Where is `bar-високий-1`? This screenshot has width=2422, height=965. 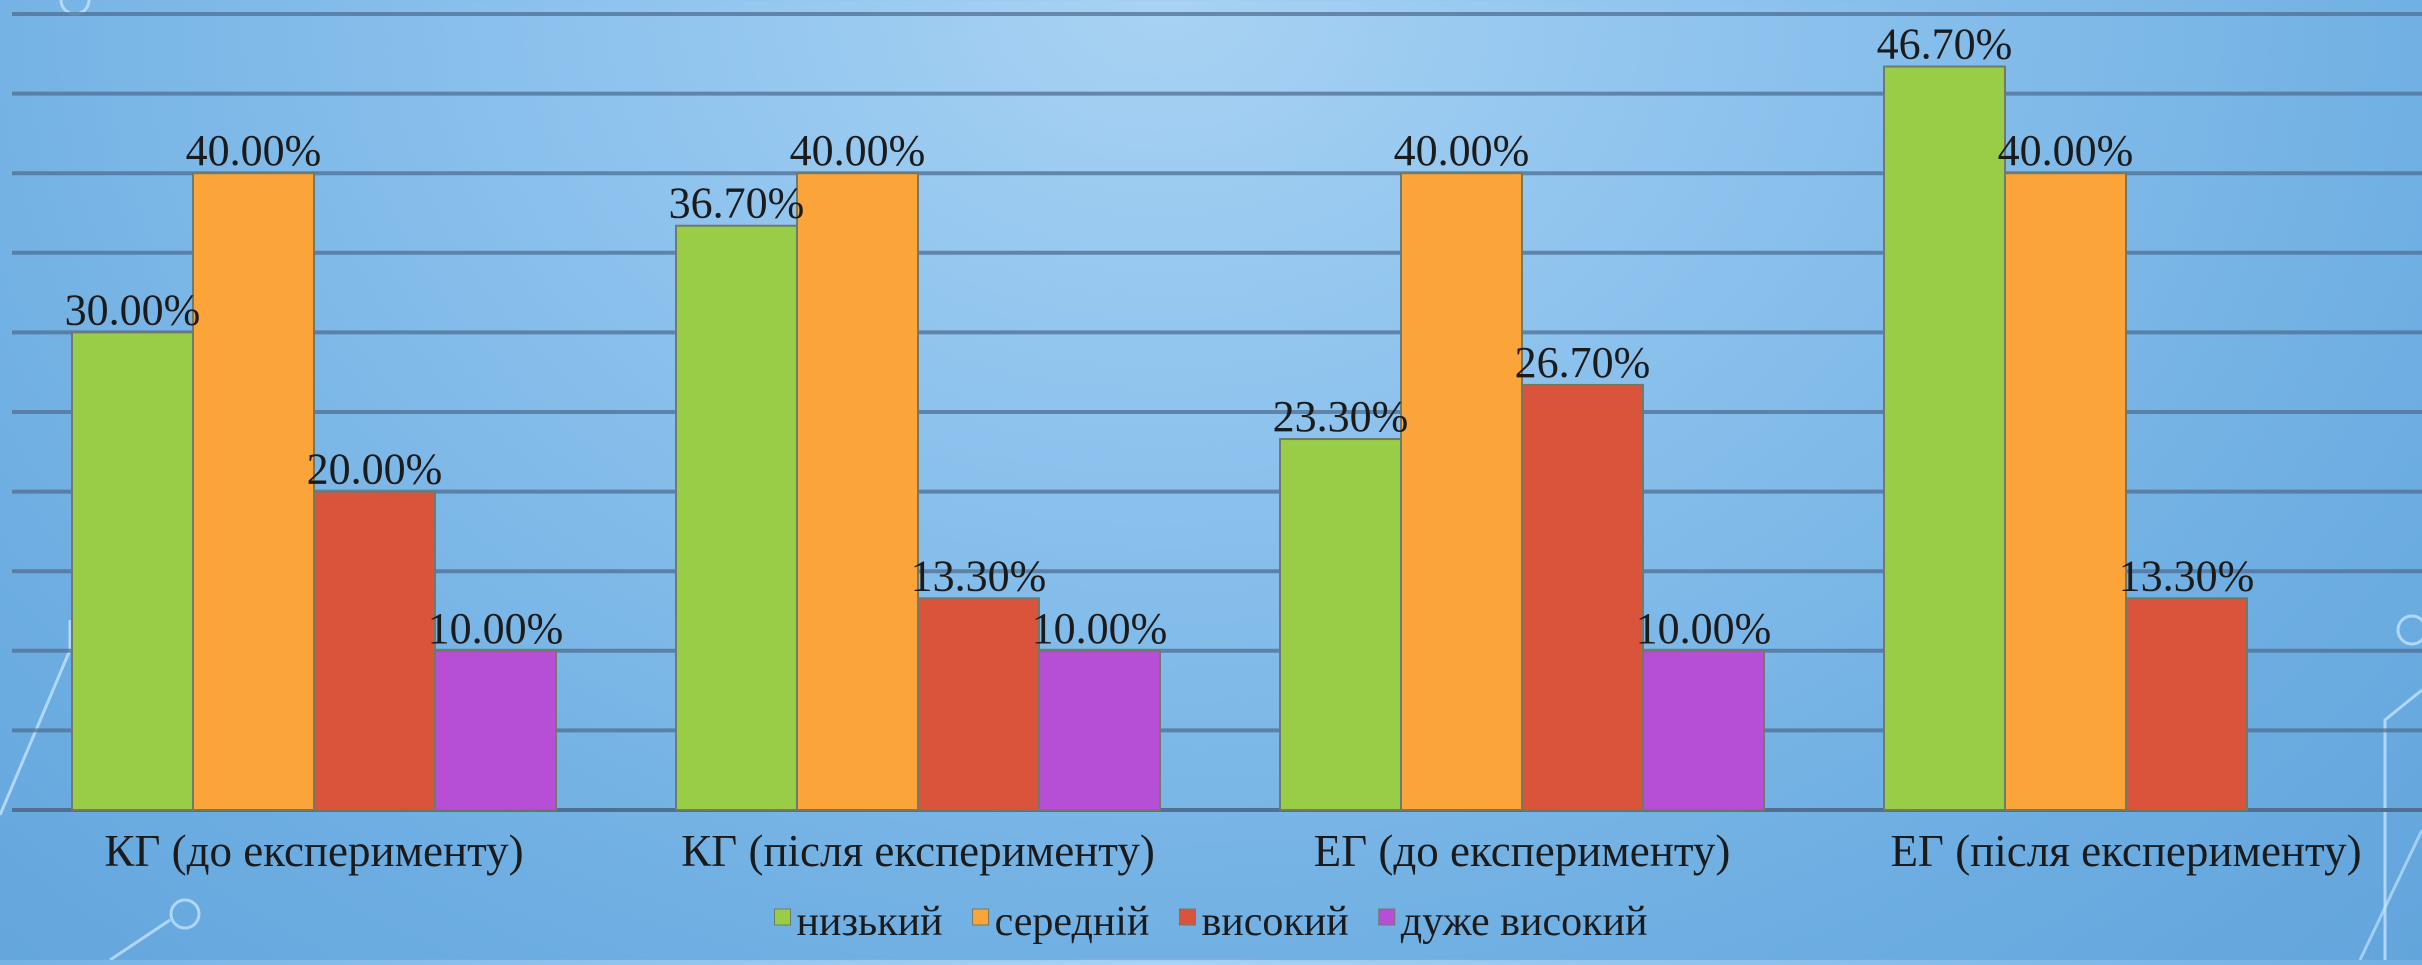
bar-високий-1 is located at coordinates (374, 650).